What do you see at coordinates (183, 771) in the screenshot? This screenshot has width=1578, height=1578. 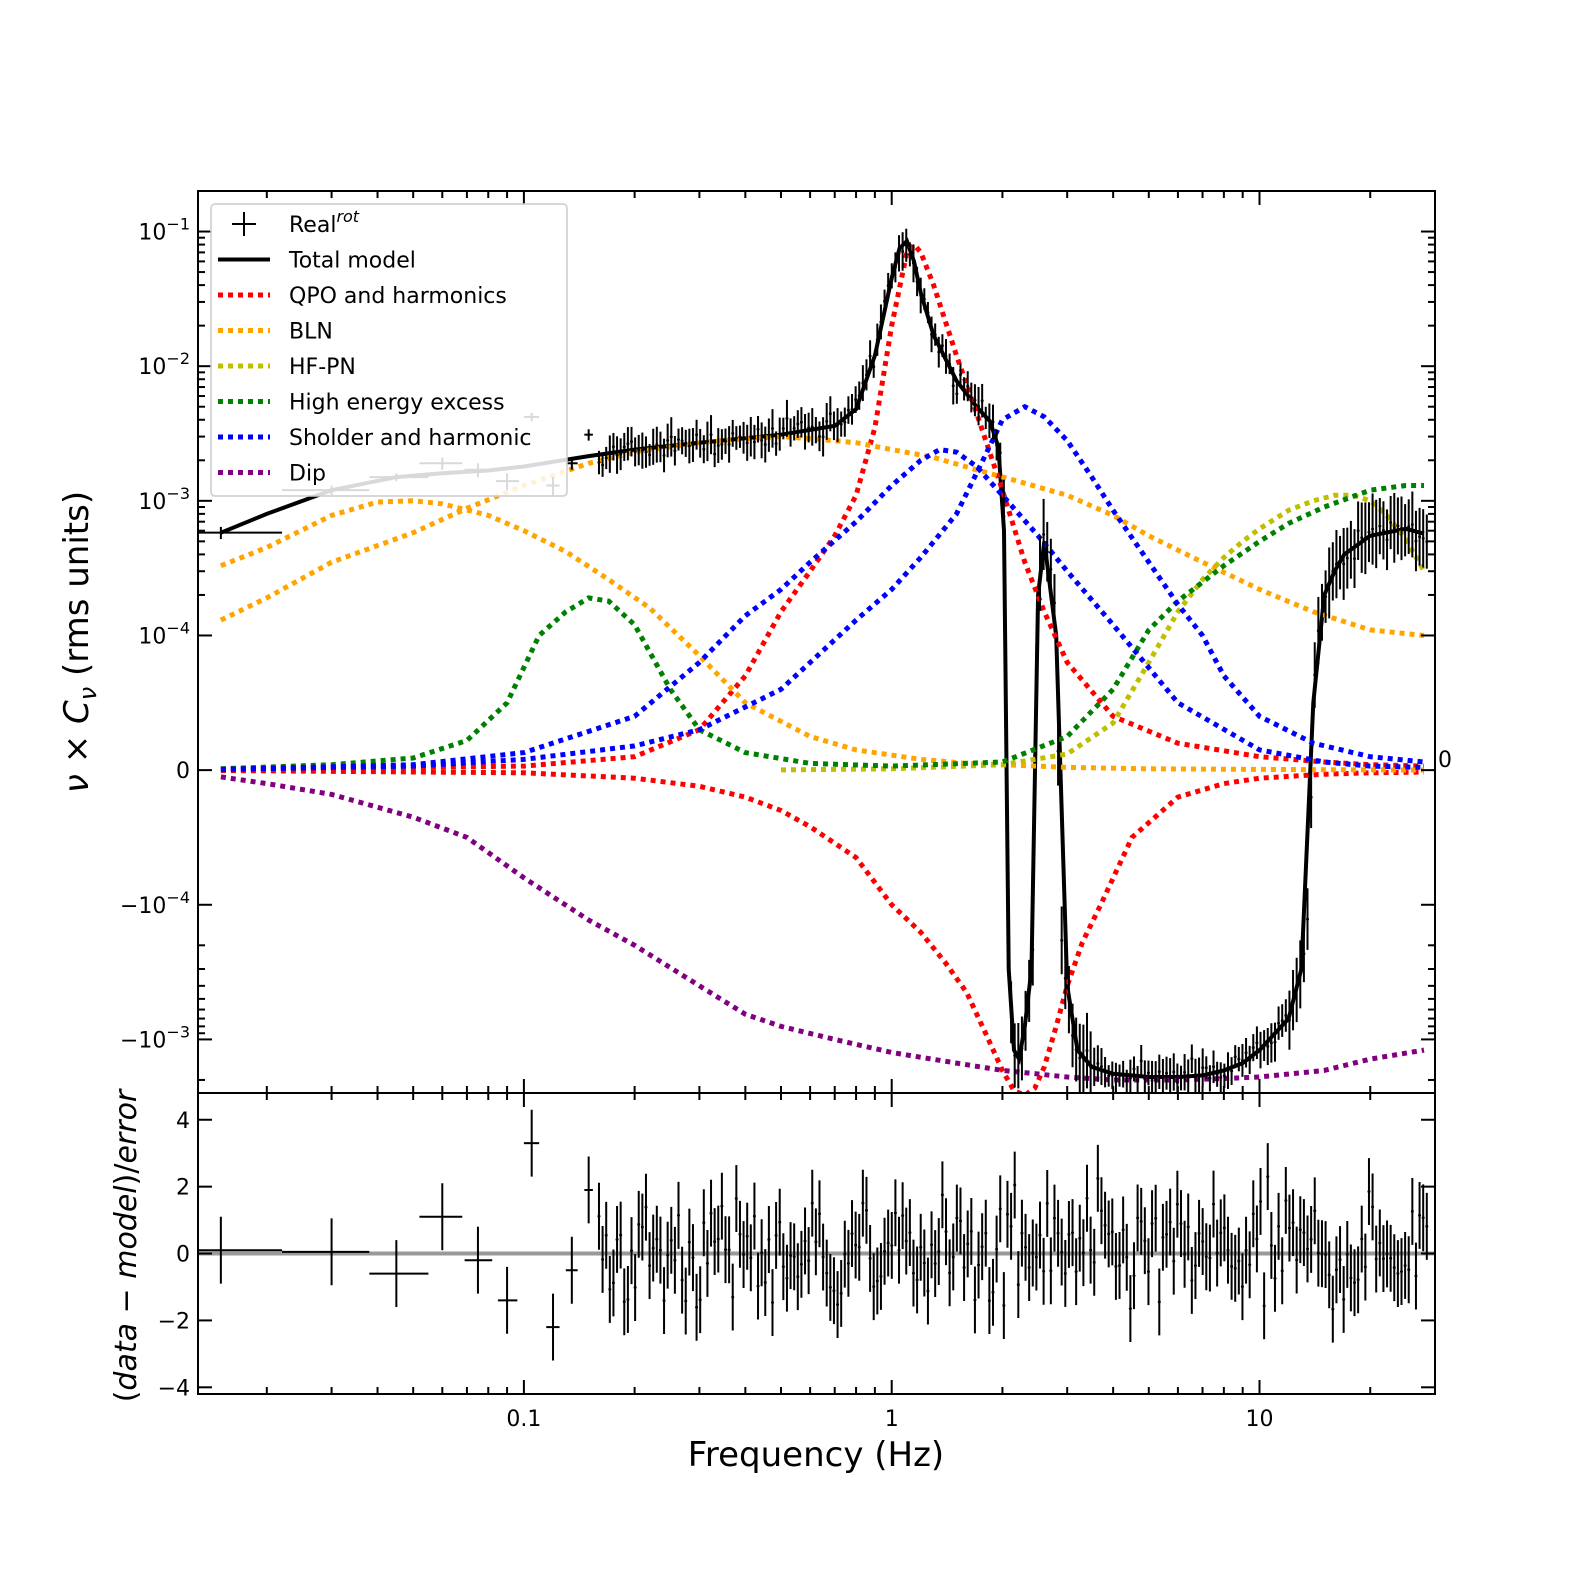 I see `main-y-tick-label: 0` at bounding box center [183, 771].